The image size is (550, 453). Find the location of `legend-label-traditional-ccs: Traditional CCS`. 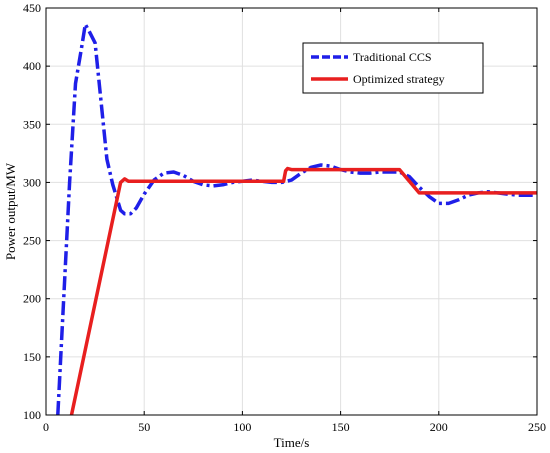

legend-label-traditional-ccs: Traditional CCS is located at coordinates (392, 57).